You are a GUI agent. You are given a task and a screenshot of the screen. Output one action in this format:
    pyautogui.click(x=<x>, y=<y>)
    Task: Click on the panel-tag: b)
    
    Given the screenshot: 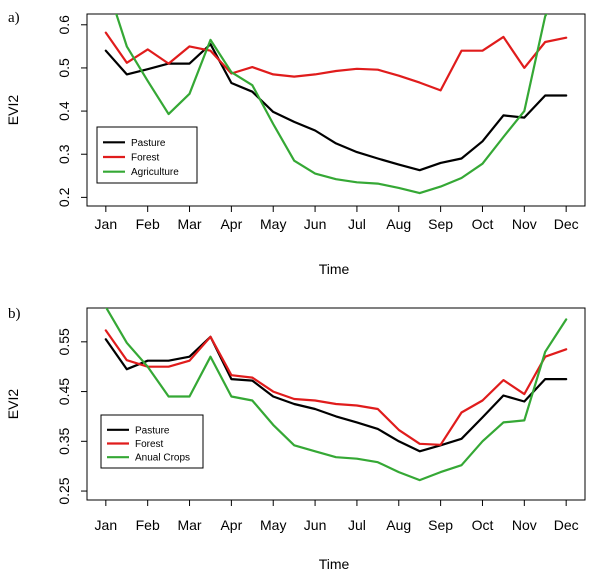 What is the action you would take?
    pyautogui.click(x=14, y=314)
    